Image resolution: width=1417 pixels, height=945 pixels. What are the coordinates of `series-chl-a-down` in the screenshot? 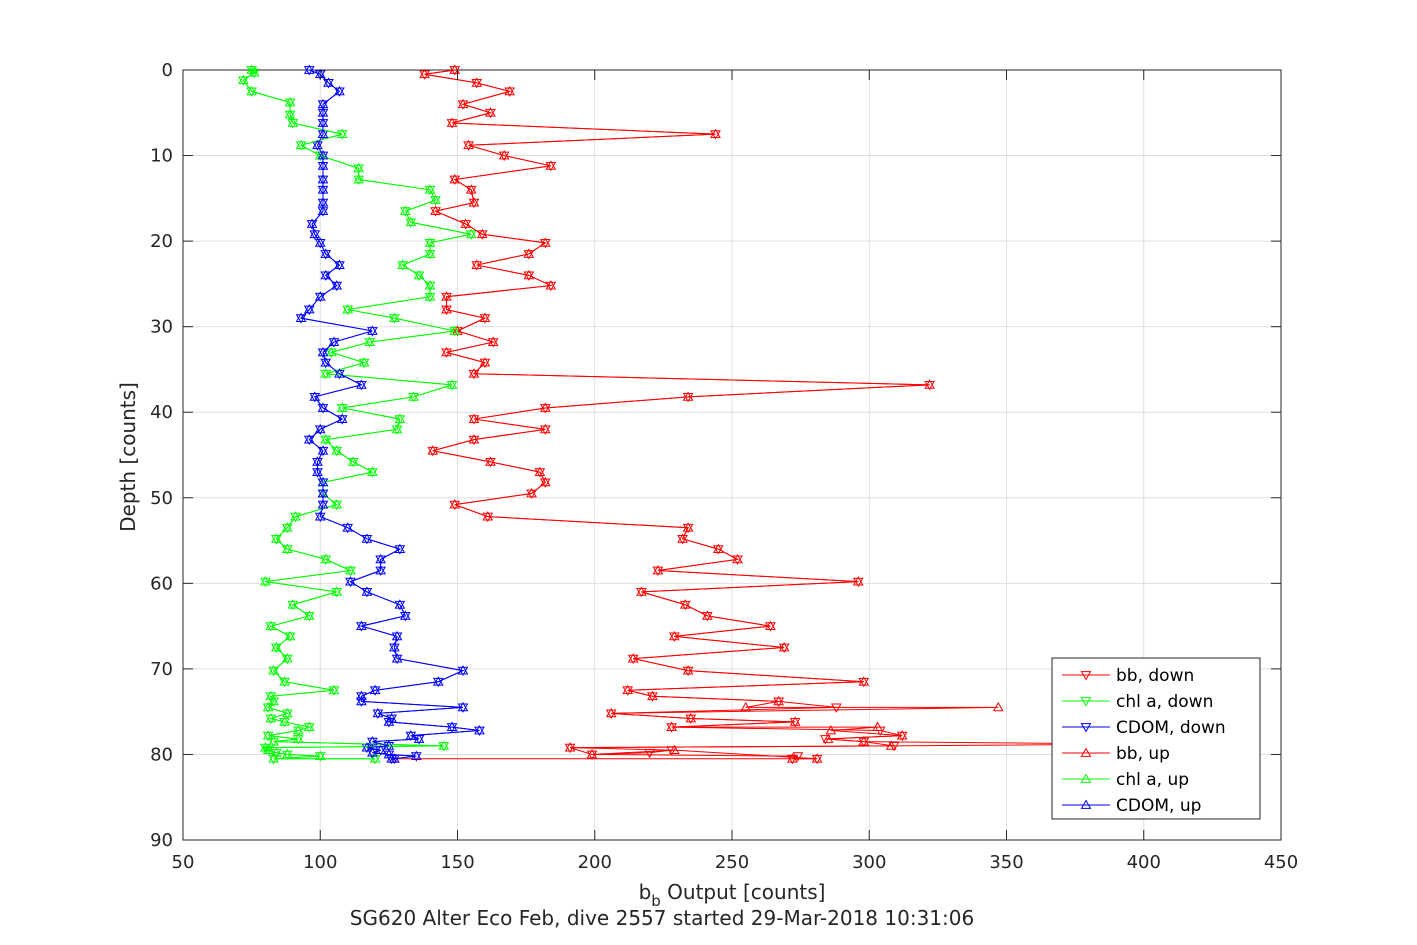 It's located at (357, 415).